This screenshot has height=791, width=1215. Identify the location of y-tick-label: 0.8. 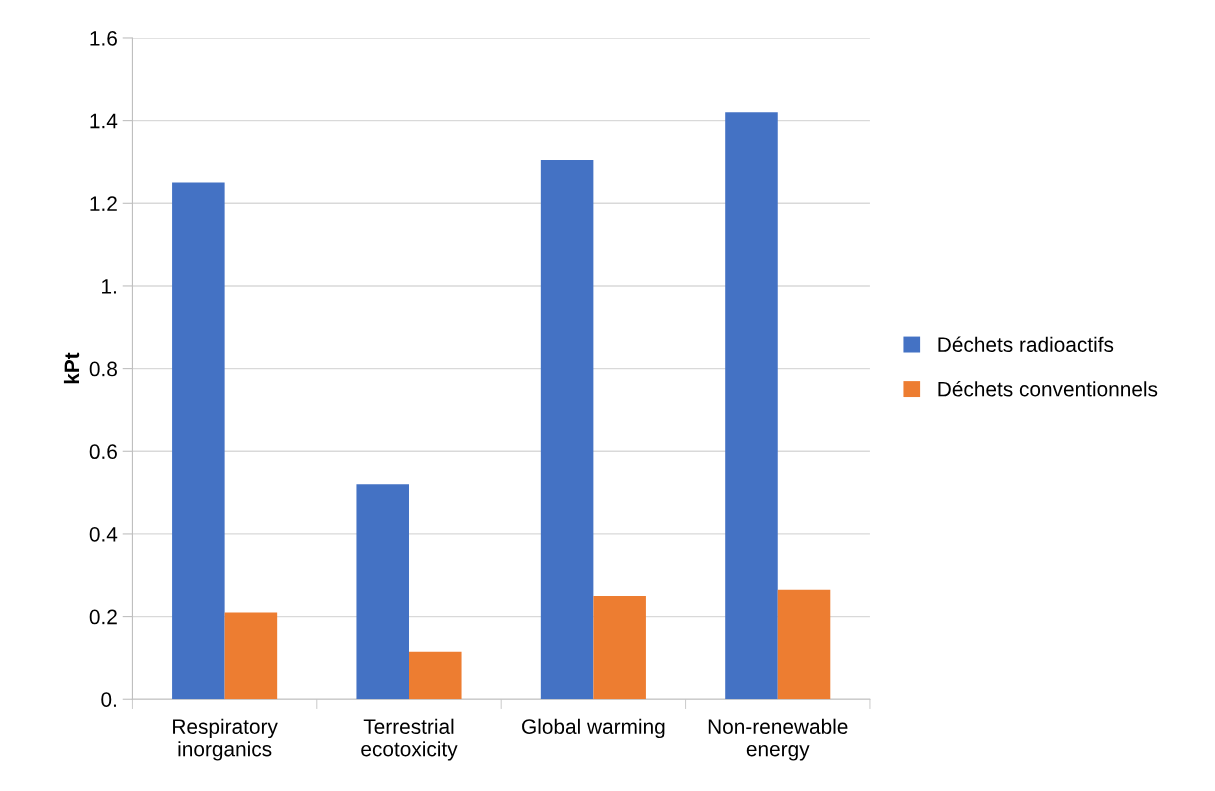
(103, 369).